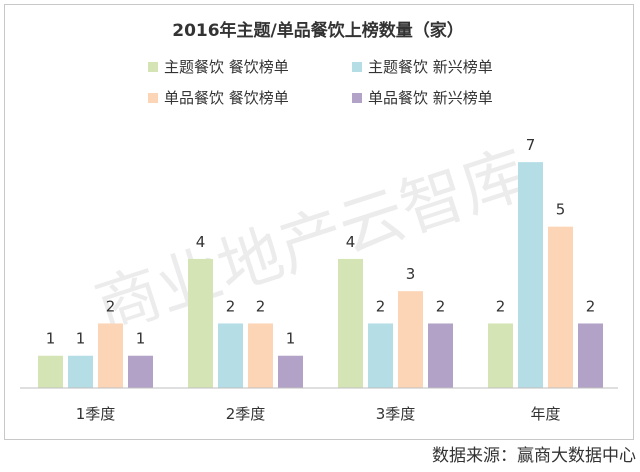  Describe the element at coordinates (246, 414) in the screenshot. I see `x-tick-label: 2季度` at that location.